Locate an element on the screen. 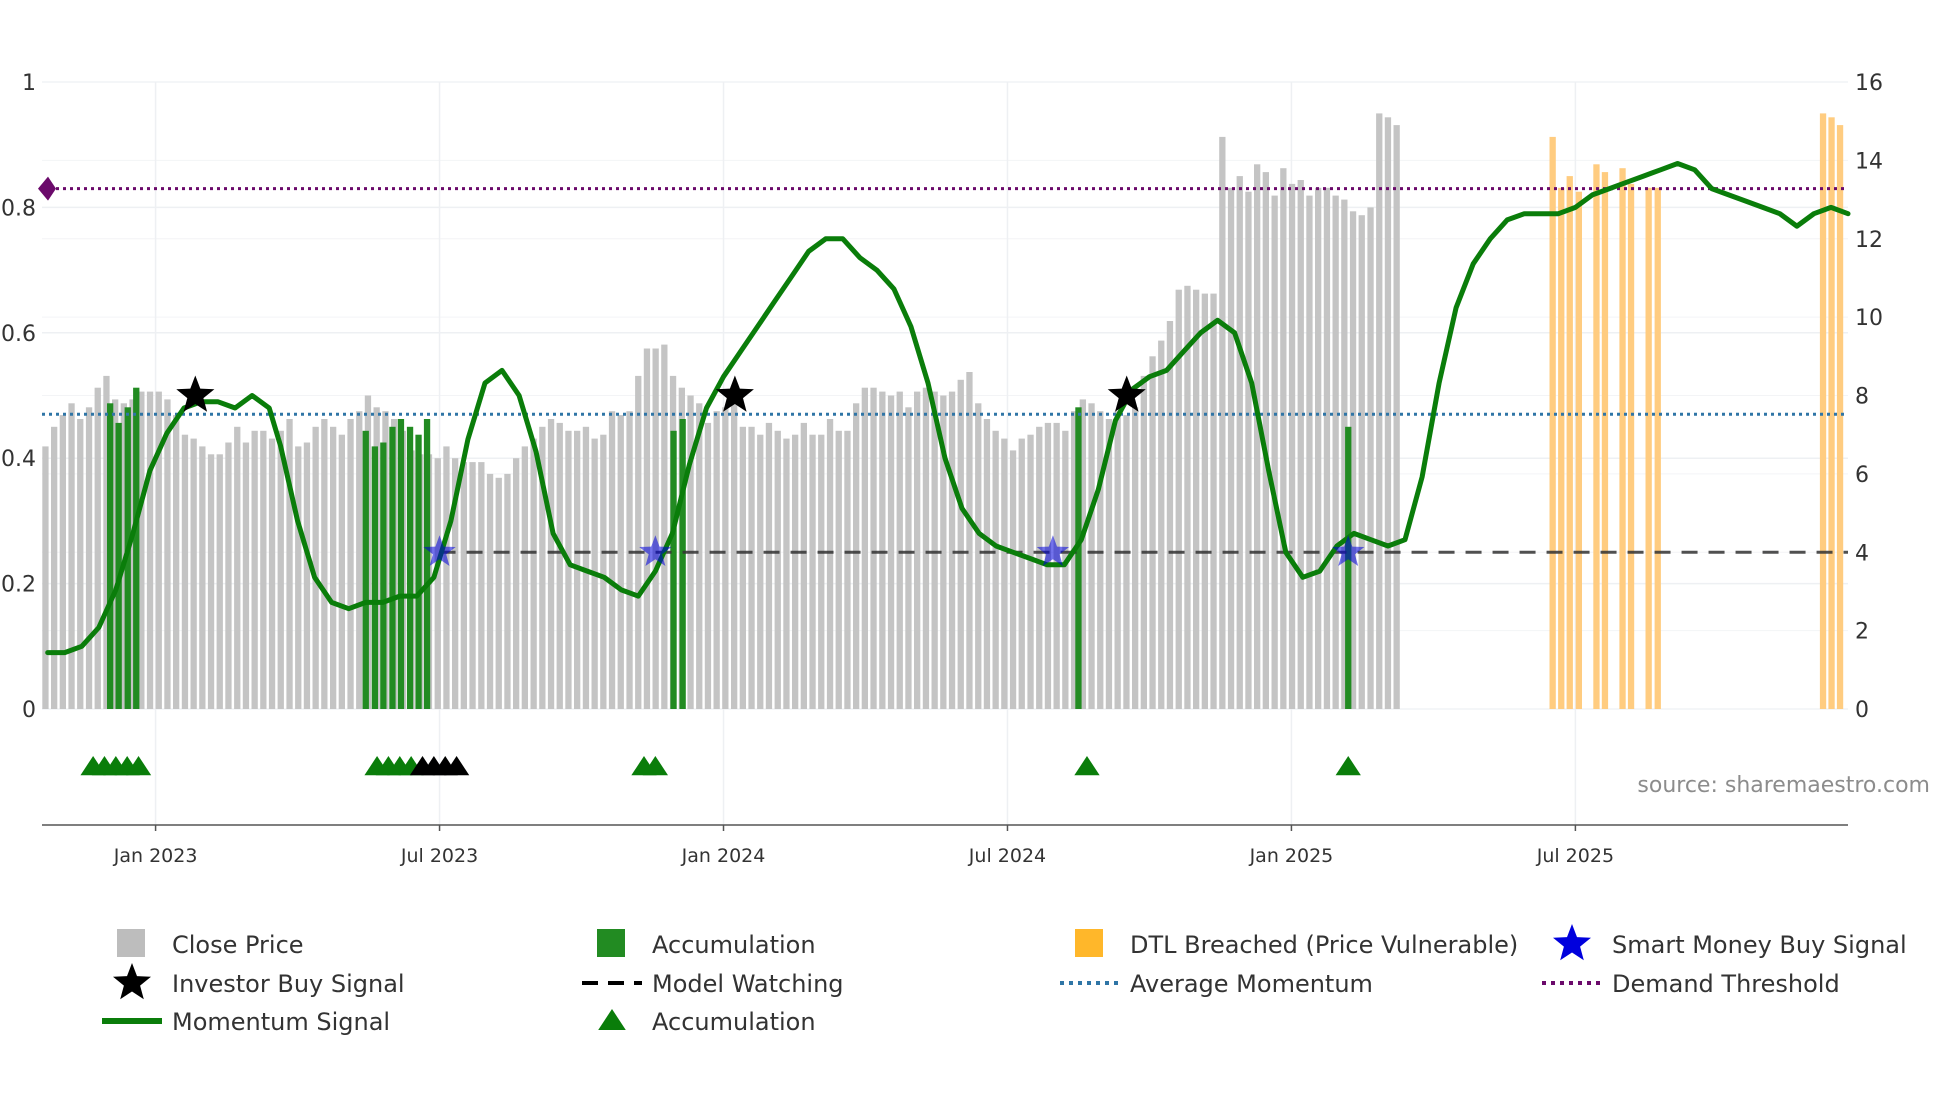 The image size is (1960, 1102). source-label: source: sharemaestro.com is located at coordinates (1783, 785).